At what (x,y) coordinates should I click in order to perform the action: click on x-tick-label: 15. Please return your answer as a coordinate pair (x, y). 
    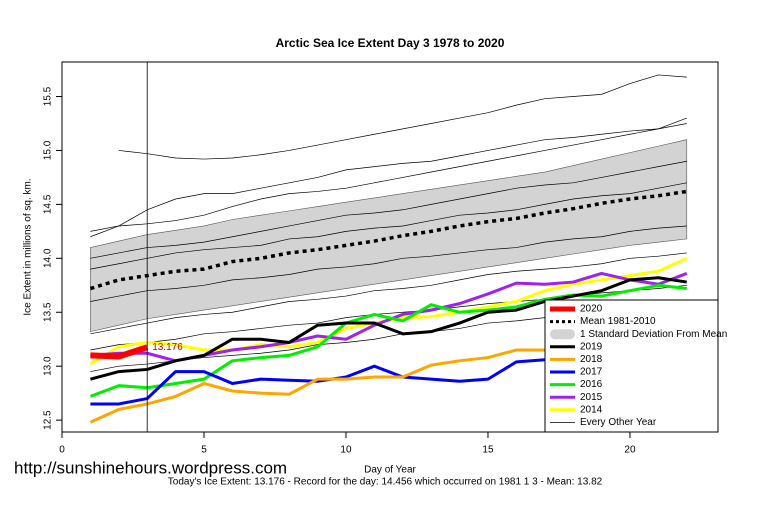
    Looking at the image, I should click on (488, 450).